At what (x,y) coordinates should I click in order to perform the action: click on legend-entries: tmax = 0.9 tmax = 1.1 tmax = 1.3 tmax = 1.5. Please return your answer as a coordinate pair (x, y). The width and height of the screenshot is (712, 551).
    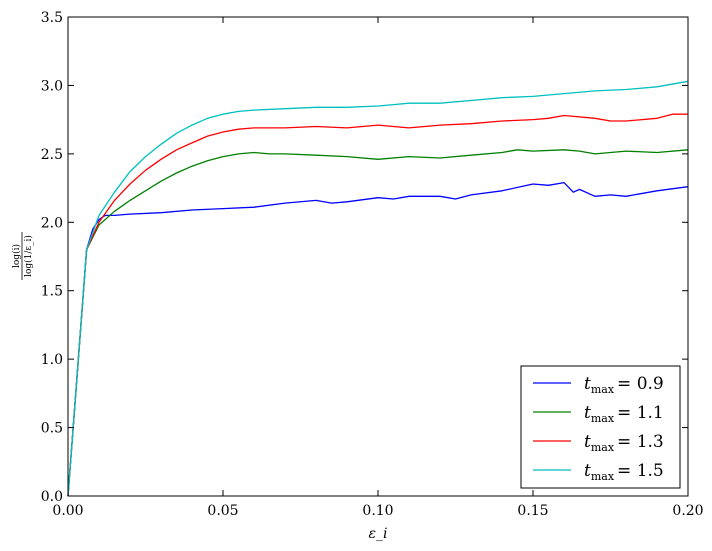
    Looking at the image, I should click on (598, 428).